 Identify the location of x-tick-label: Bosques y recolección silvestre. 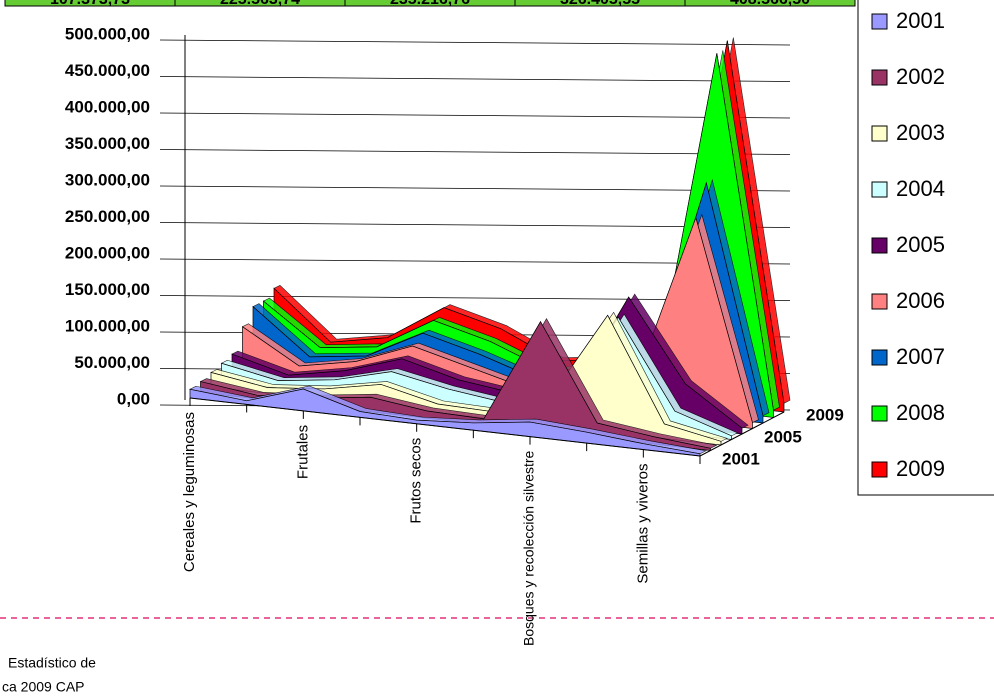
(529, 548).